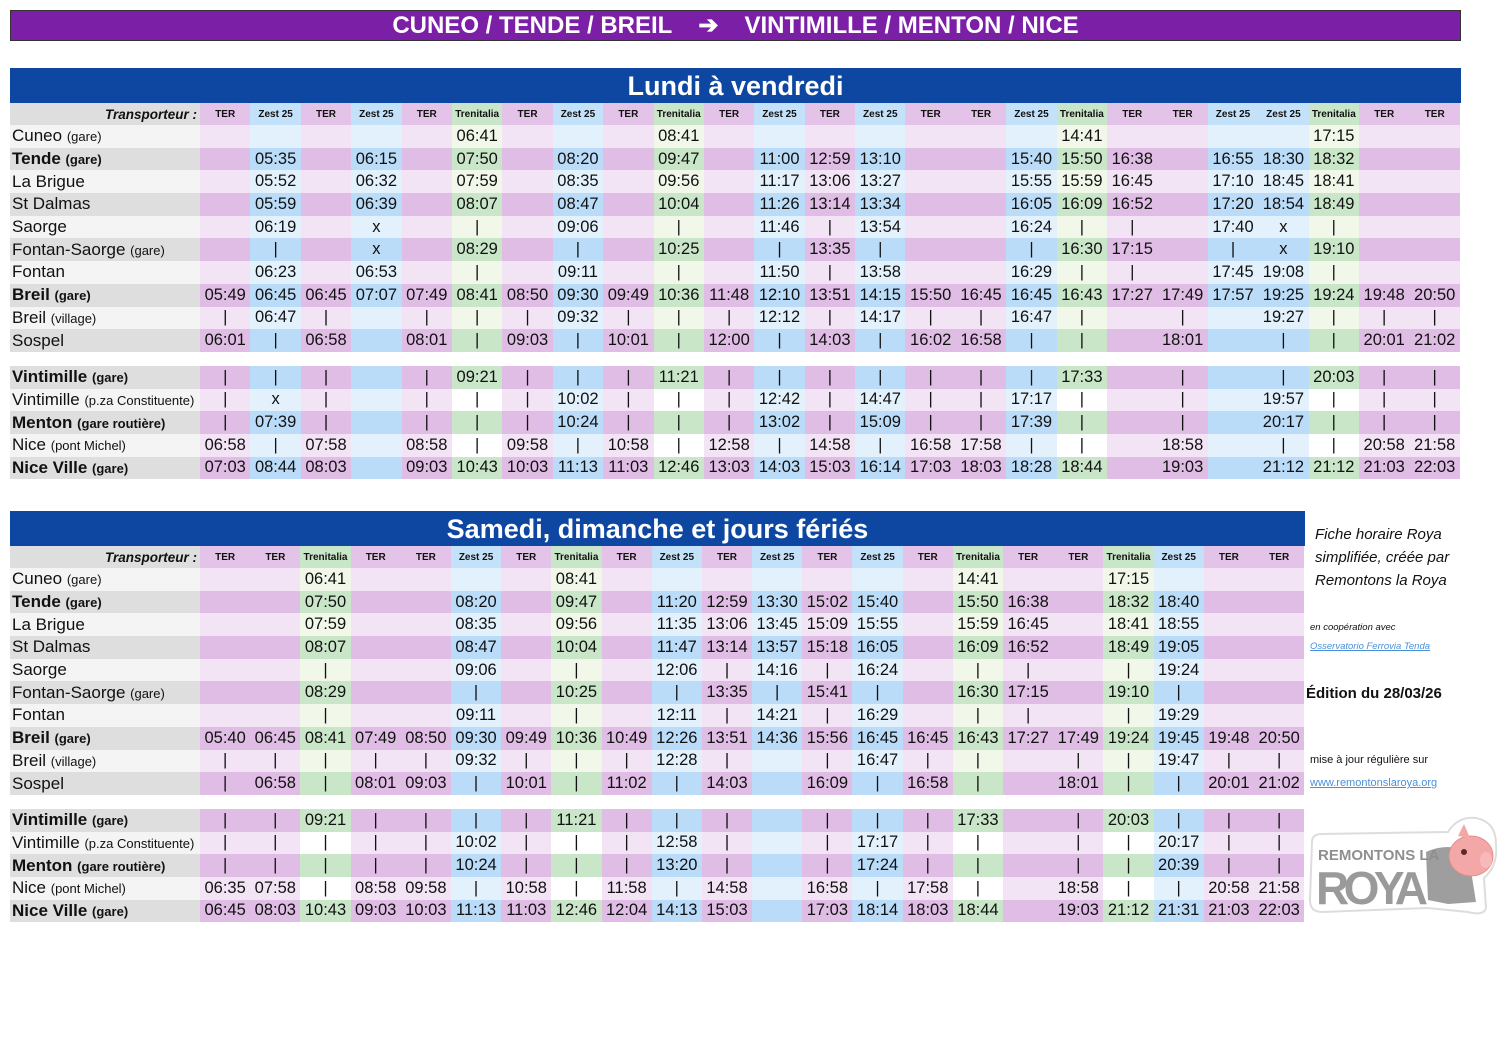 The height and width of the screenshot is (1058, 1497). I want to click on station-name: Menton (gare routière), so click(105, 865).